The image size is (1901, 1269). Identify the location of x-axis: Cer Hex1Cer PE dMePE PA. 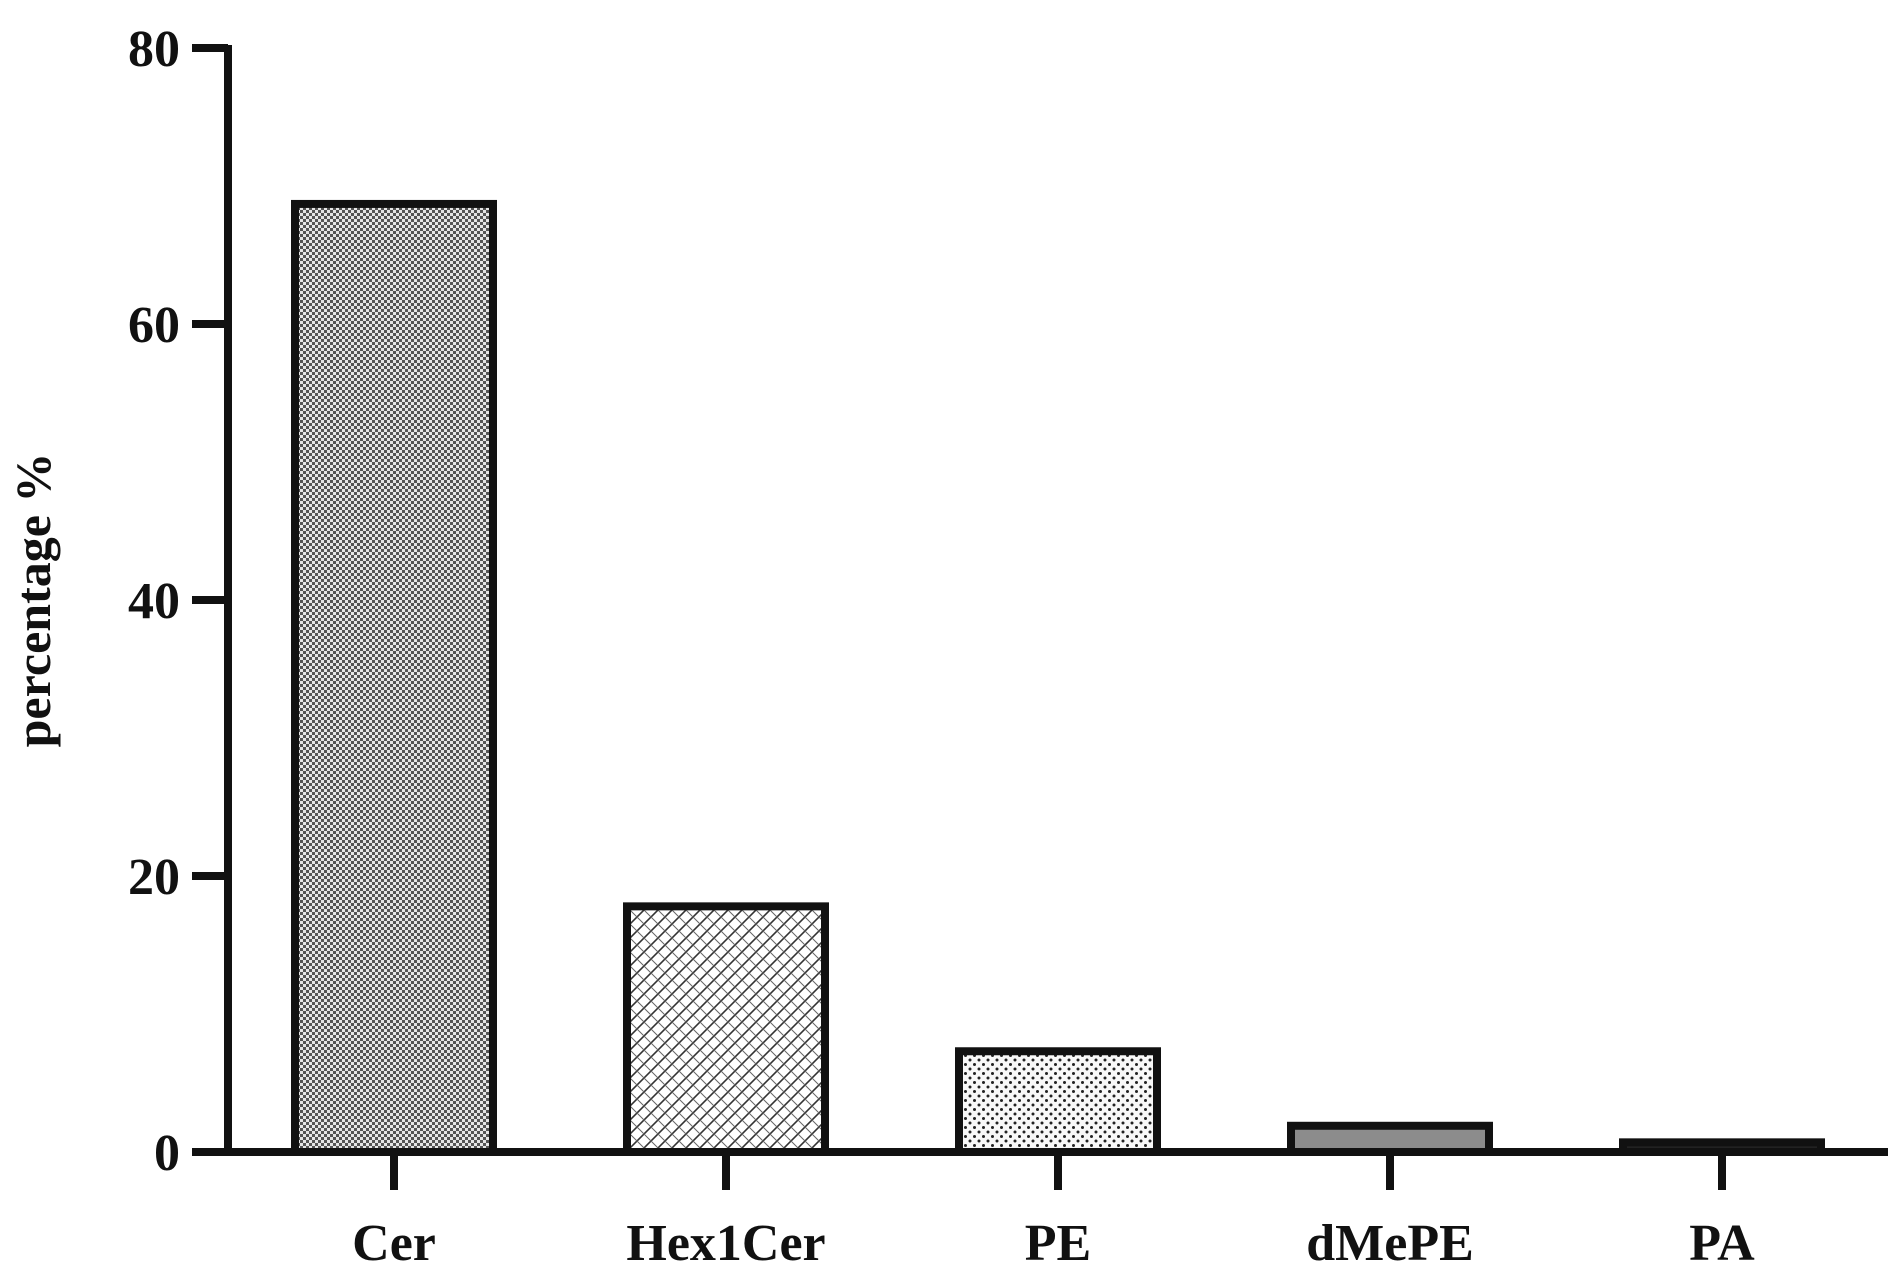
(1056, 1208).